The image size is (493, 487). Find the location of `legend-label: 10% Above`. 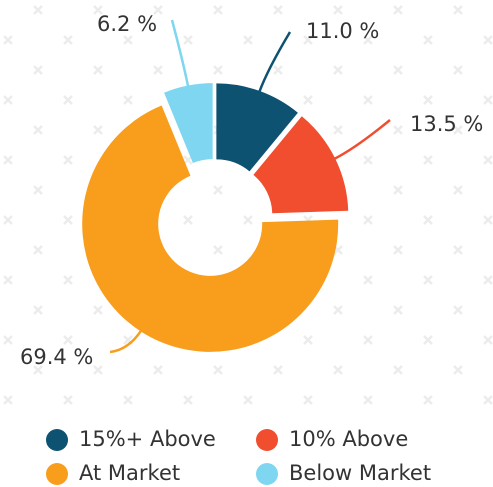

legend-label: 10% Above is located at coordinates (348, 439).